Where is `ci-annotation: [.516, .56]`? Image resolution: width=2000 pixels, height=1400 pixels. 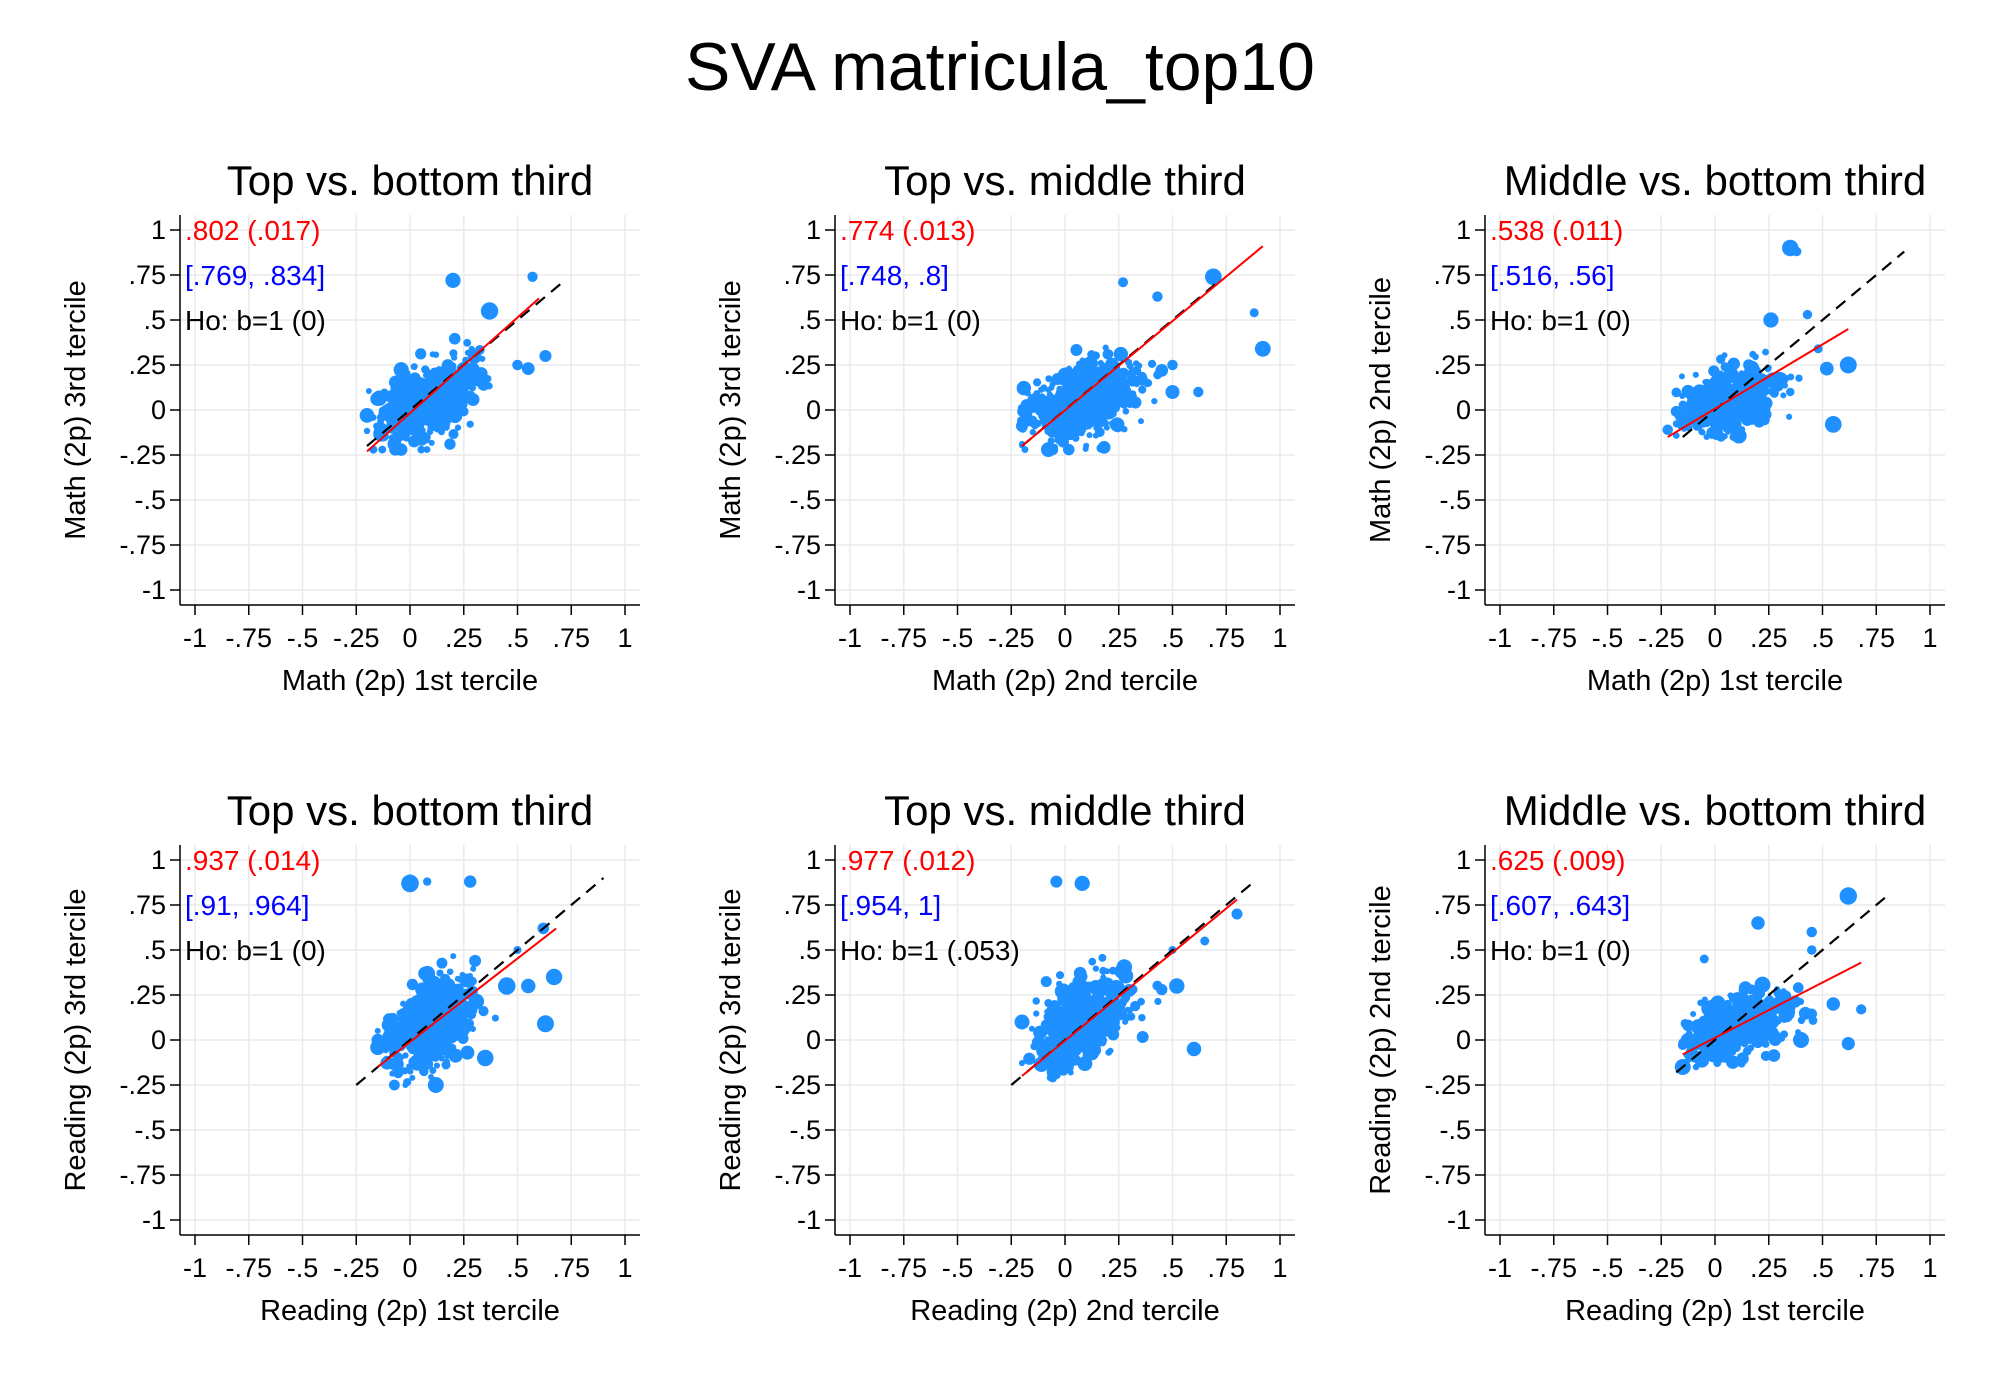
ci-annotation: [.516, .56] is located at coordinates (1552, 275).